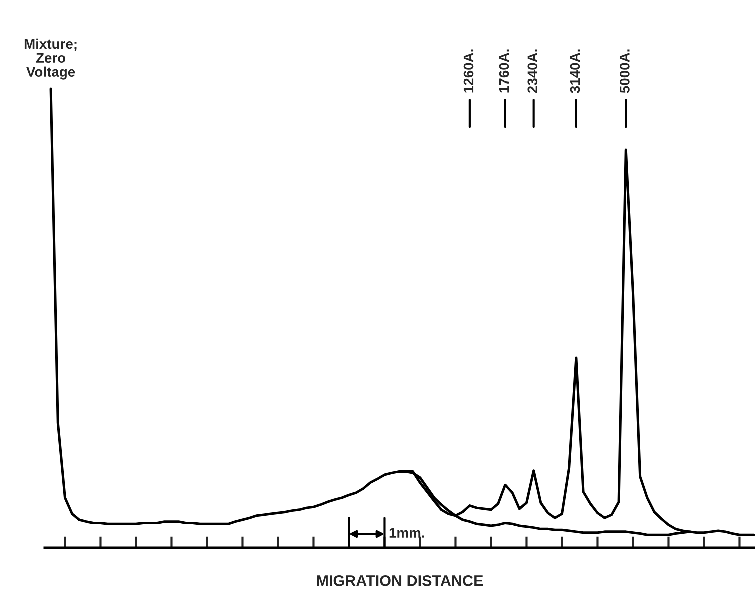 The width and height of the screenshot is (755, 594). Describe the element at coordinates (533, 72) in the screenshot. I see `annotation: 2340A.` at that location.